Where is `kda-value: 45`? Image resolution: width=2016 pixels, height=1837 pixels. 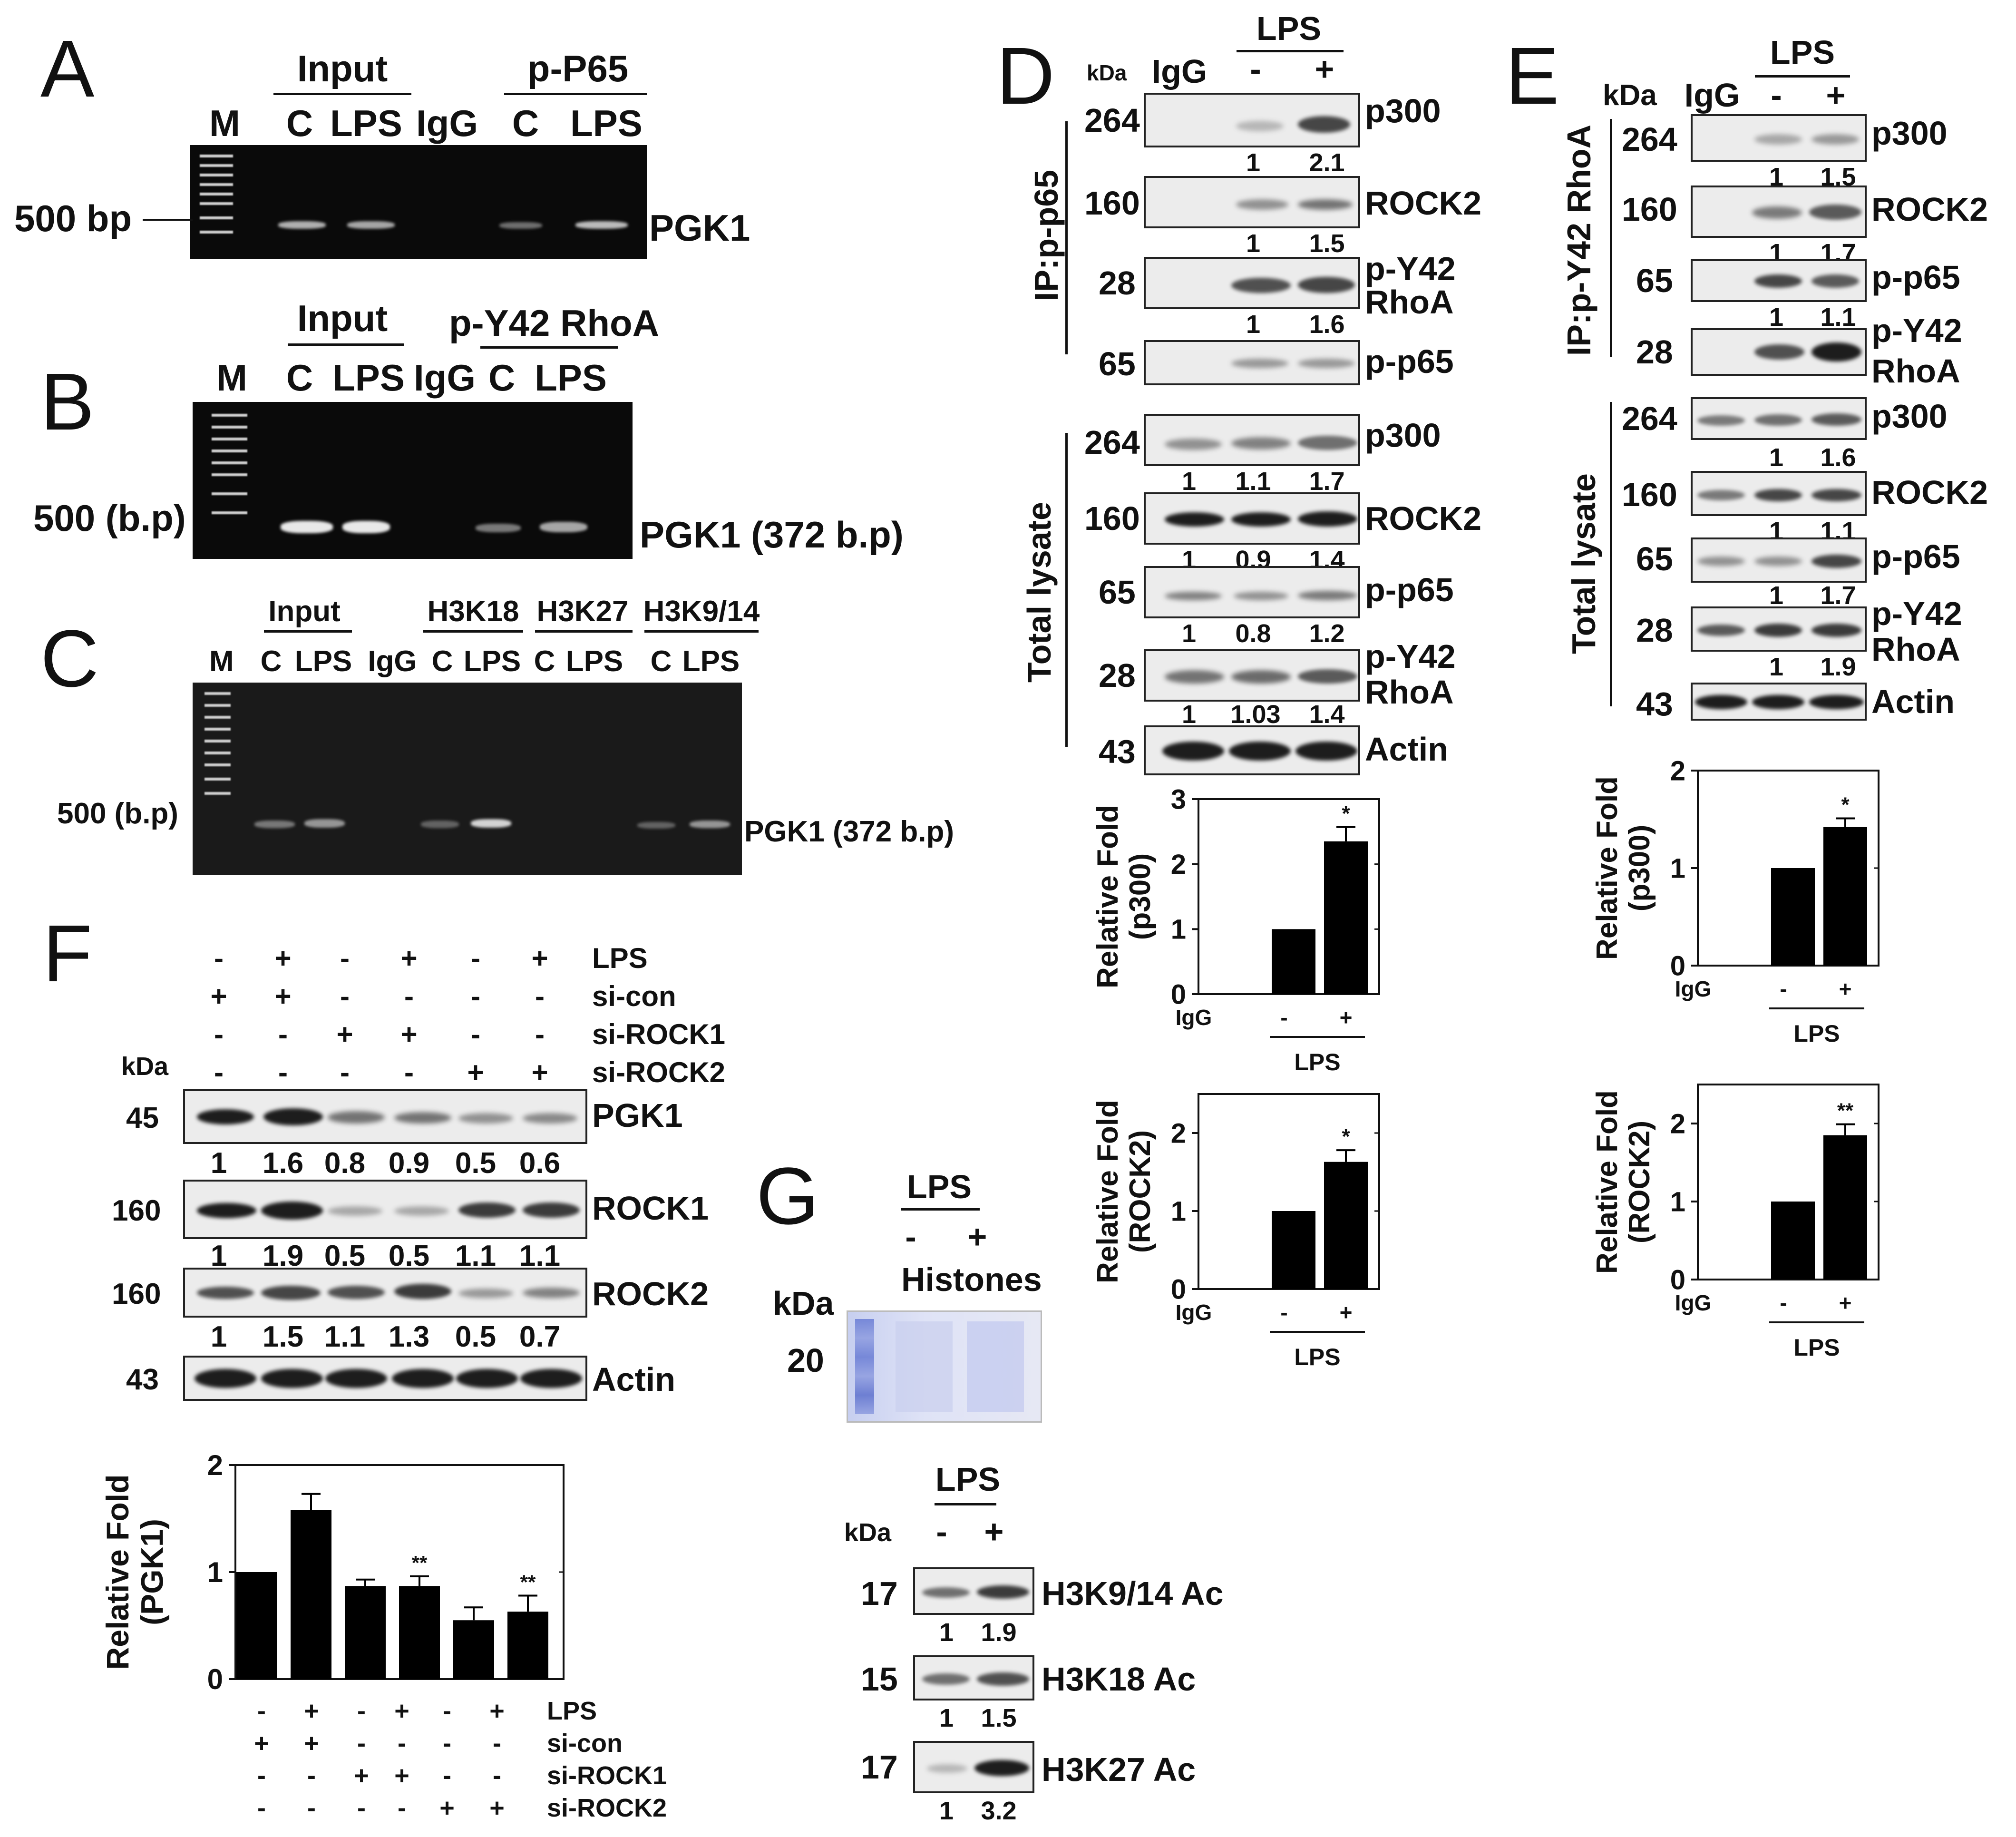 kda-value: 45 is located at coordinates (142, 1118).